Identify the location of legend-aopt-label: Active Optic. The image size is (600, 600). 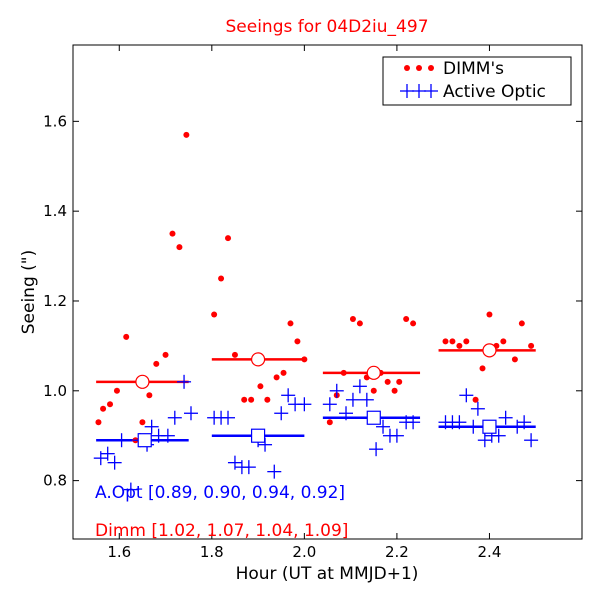
(494, 92).